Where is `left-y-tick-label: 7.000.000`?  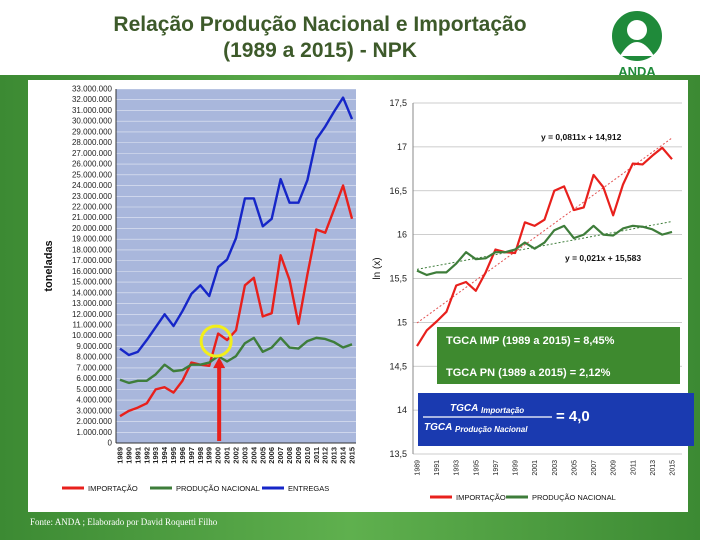
left-y-tick-label: 7.000.000 is located at coordinates (94, 367).